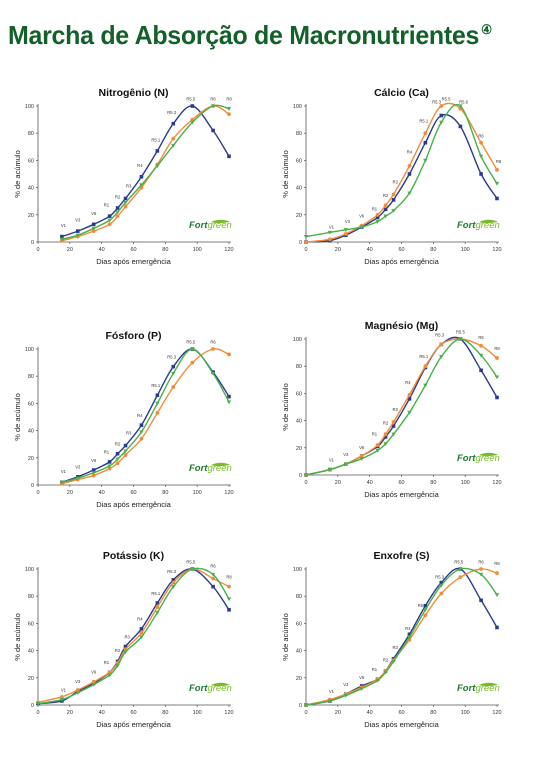  I want to click on y-tick-label: 20, so click(31, 216).